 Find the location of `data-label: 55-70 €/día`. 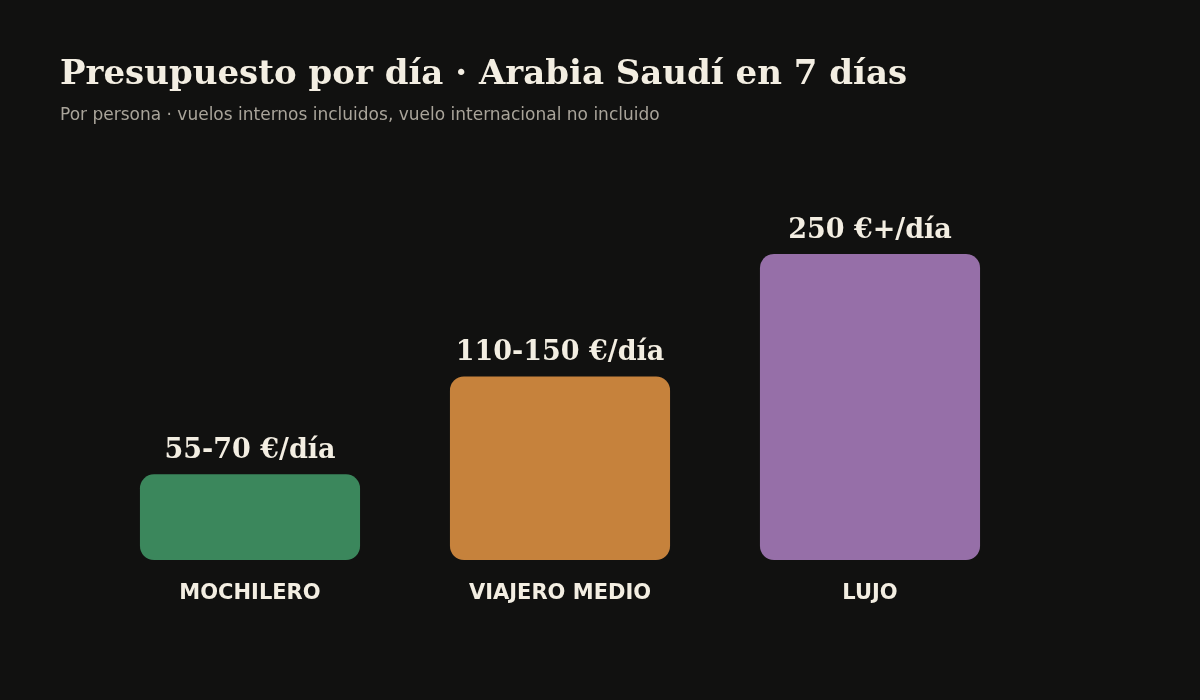

data-label: 55-70 €/día is located at coordinates (250, 449).